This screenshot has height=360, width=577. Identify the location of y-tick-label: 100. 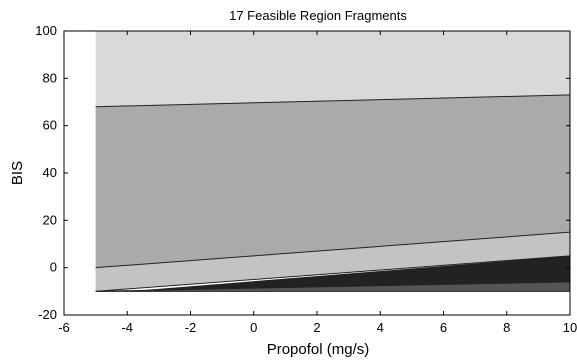
(46, 30).